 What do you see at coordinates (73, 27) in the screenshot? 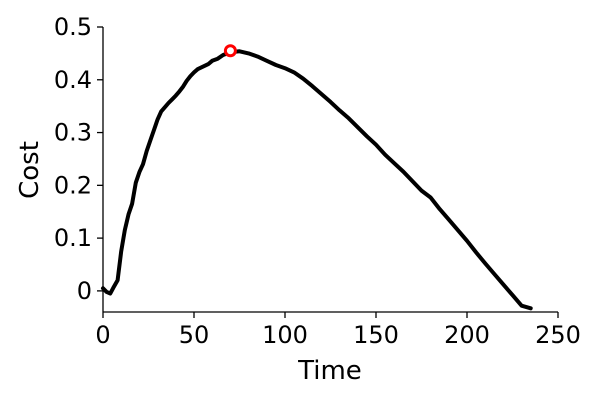
I see `y-tick-label: 0.5` at bounding box center [73, 27].